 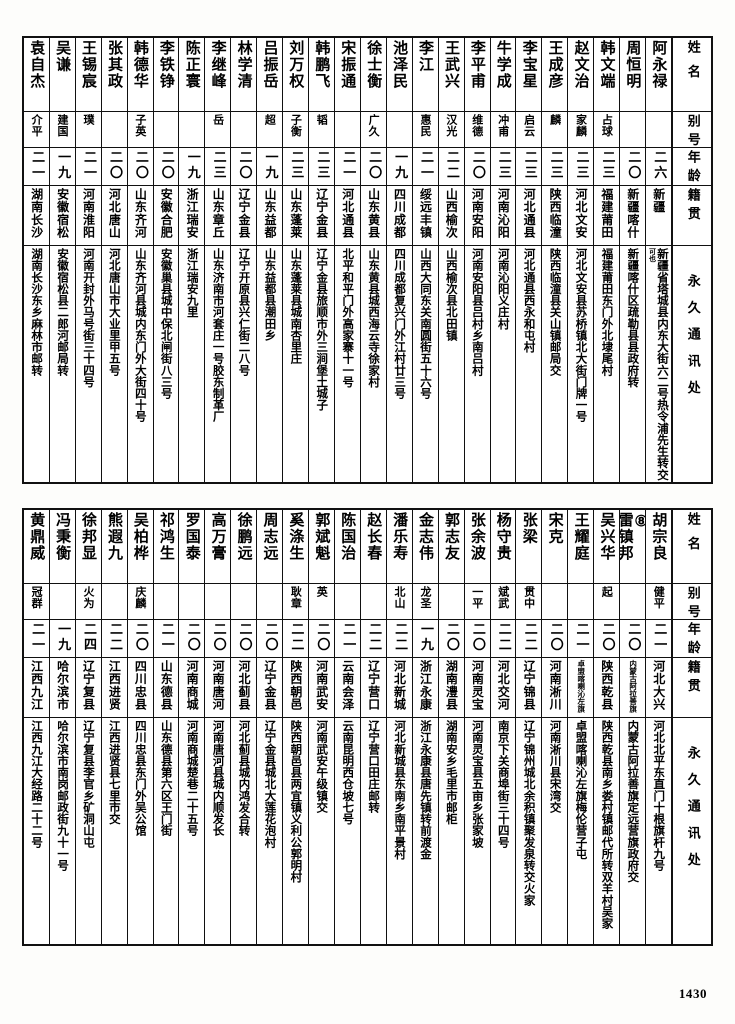 I want to click on cell-origin: 山西榆次, so click(x=451, y=216).